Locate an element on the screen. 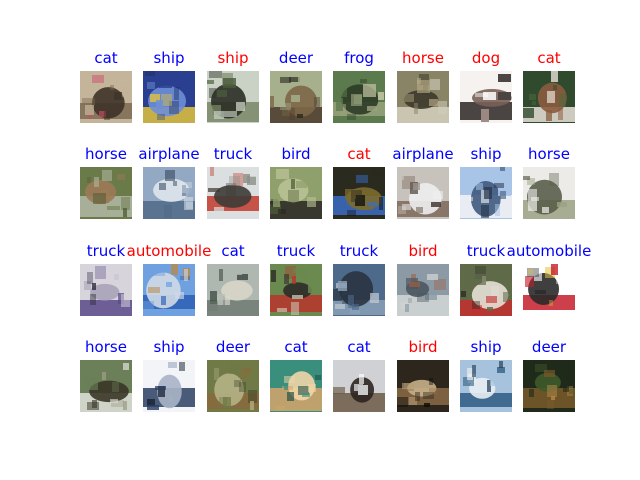  frog-thumbnail is located at coordinates (359, 97).